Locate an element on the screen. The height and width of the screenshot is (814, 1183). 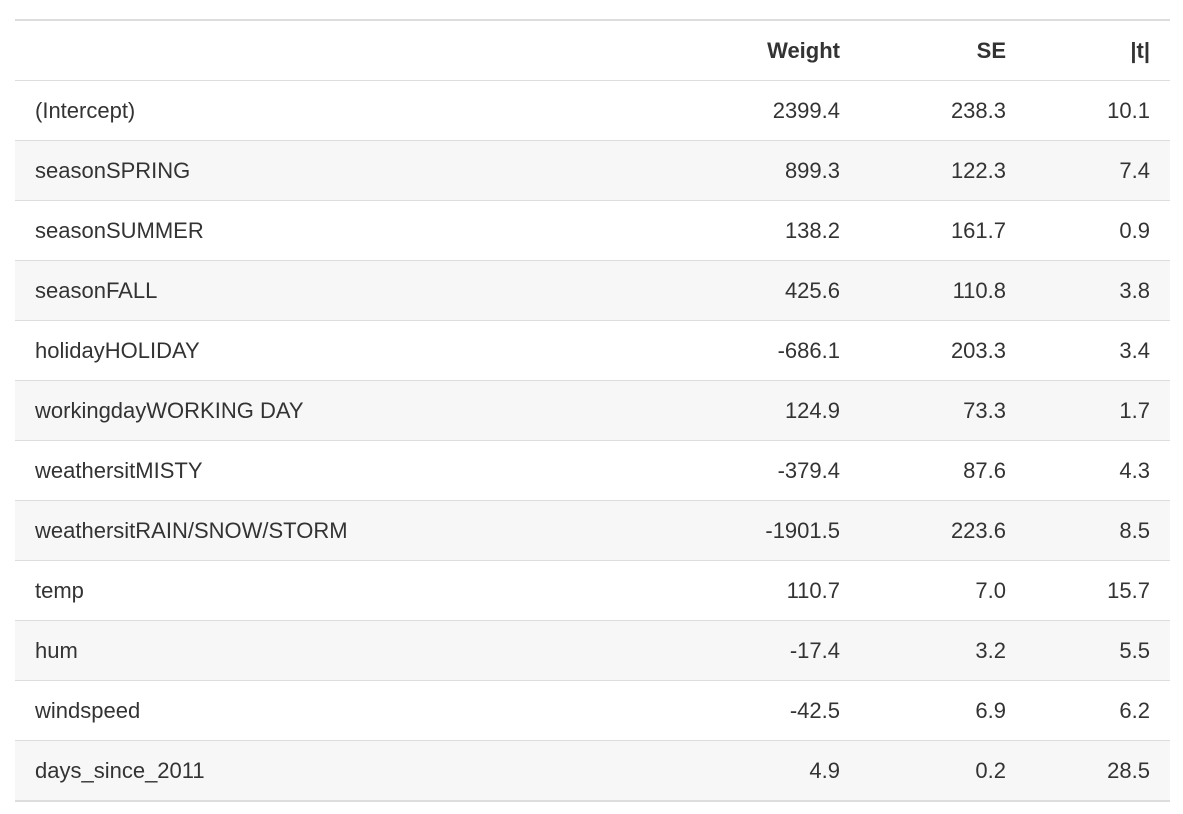
weight-cell: 110.7 is located at coordinates (757, 590).